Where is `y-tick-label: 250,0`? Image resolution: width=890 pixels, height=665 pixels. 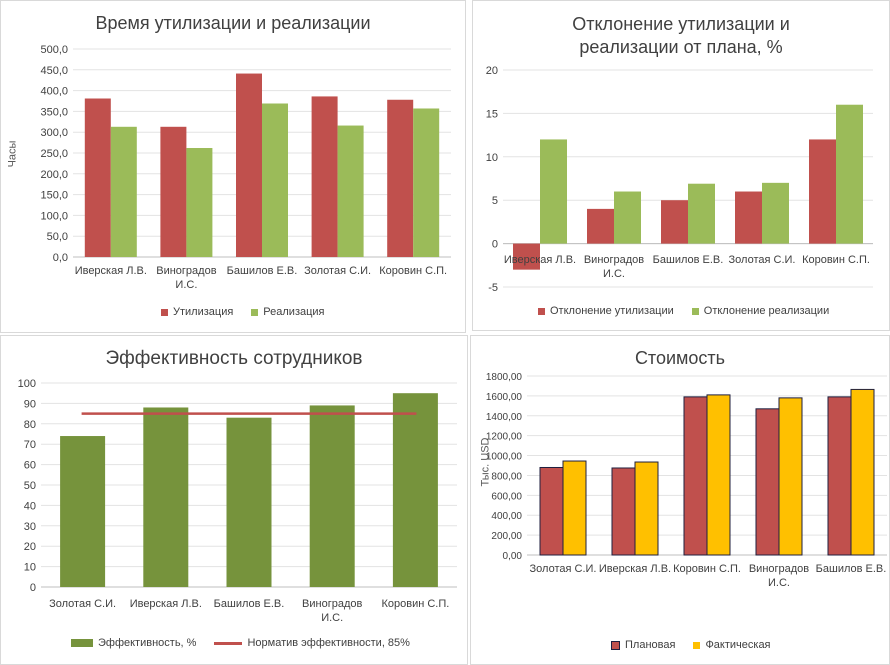
y-tick-label: 250,0 is located at coordinates (54, 154).